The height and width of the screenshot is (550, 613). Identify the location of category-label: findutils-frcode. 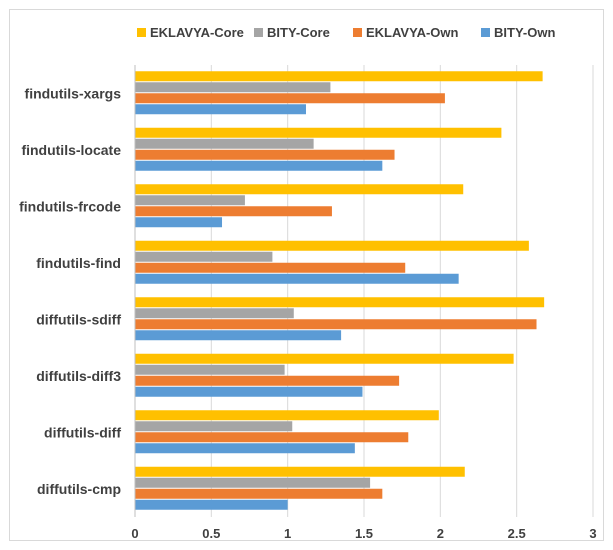
(70, 206).